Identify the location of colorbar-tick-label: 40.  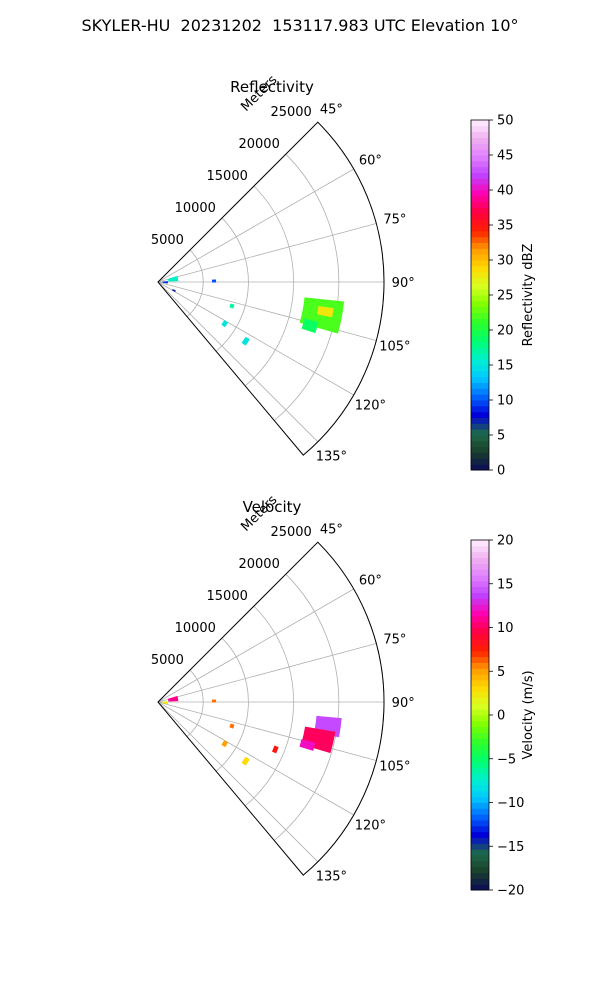
(505, 191).